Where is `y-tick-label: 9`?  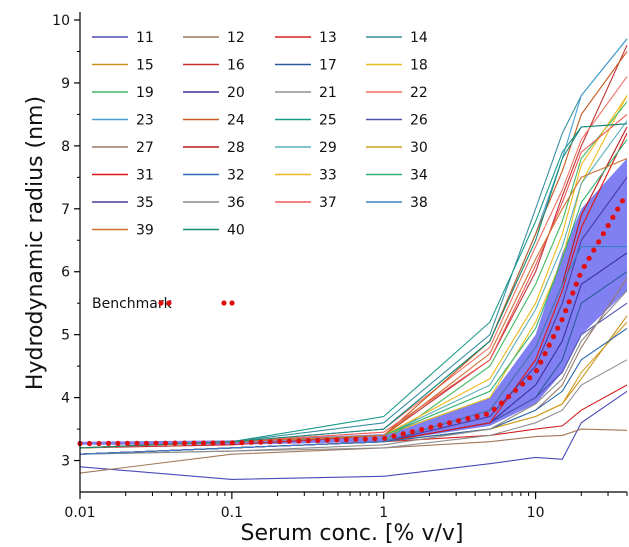 y-tick-label: 9 is located at coordinates (65, 84).